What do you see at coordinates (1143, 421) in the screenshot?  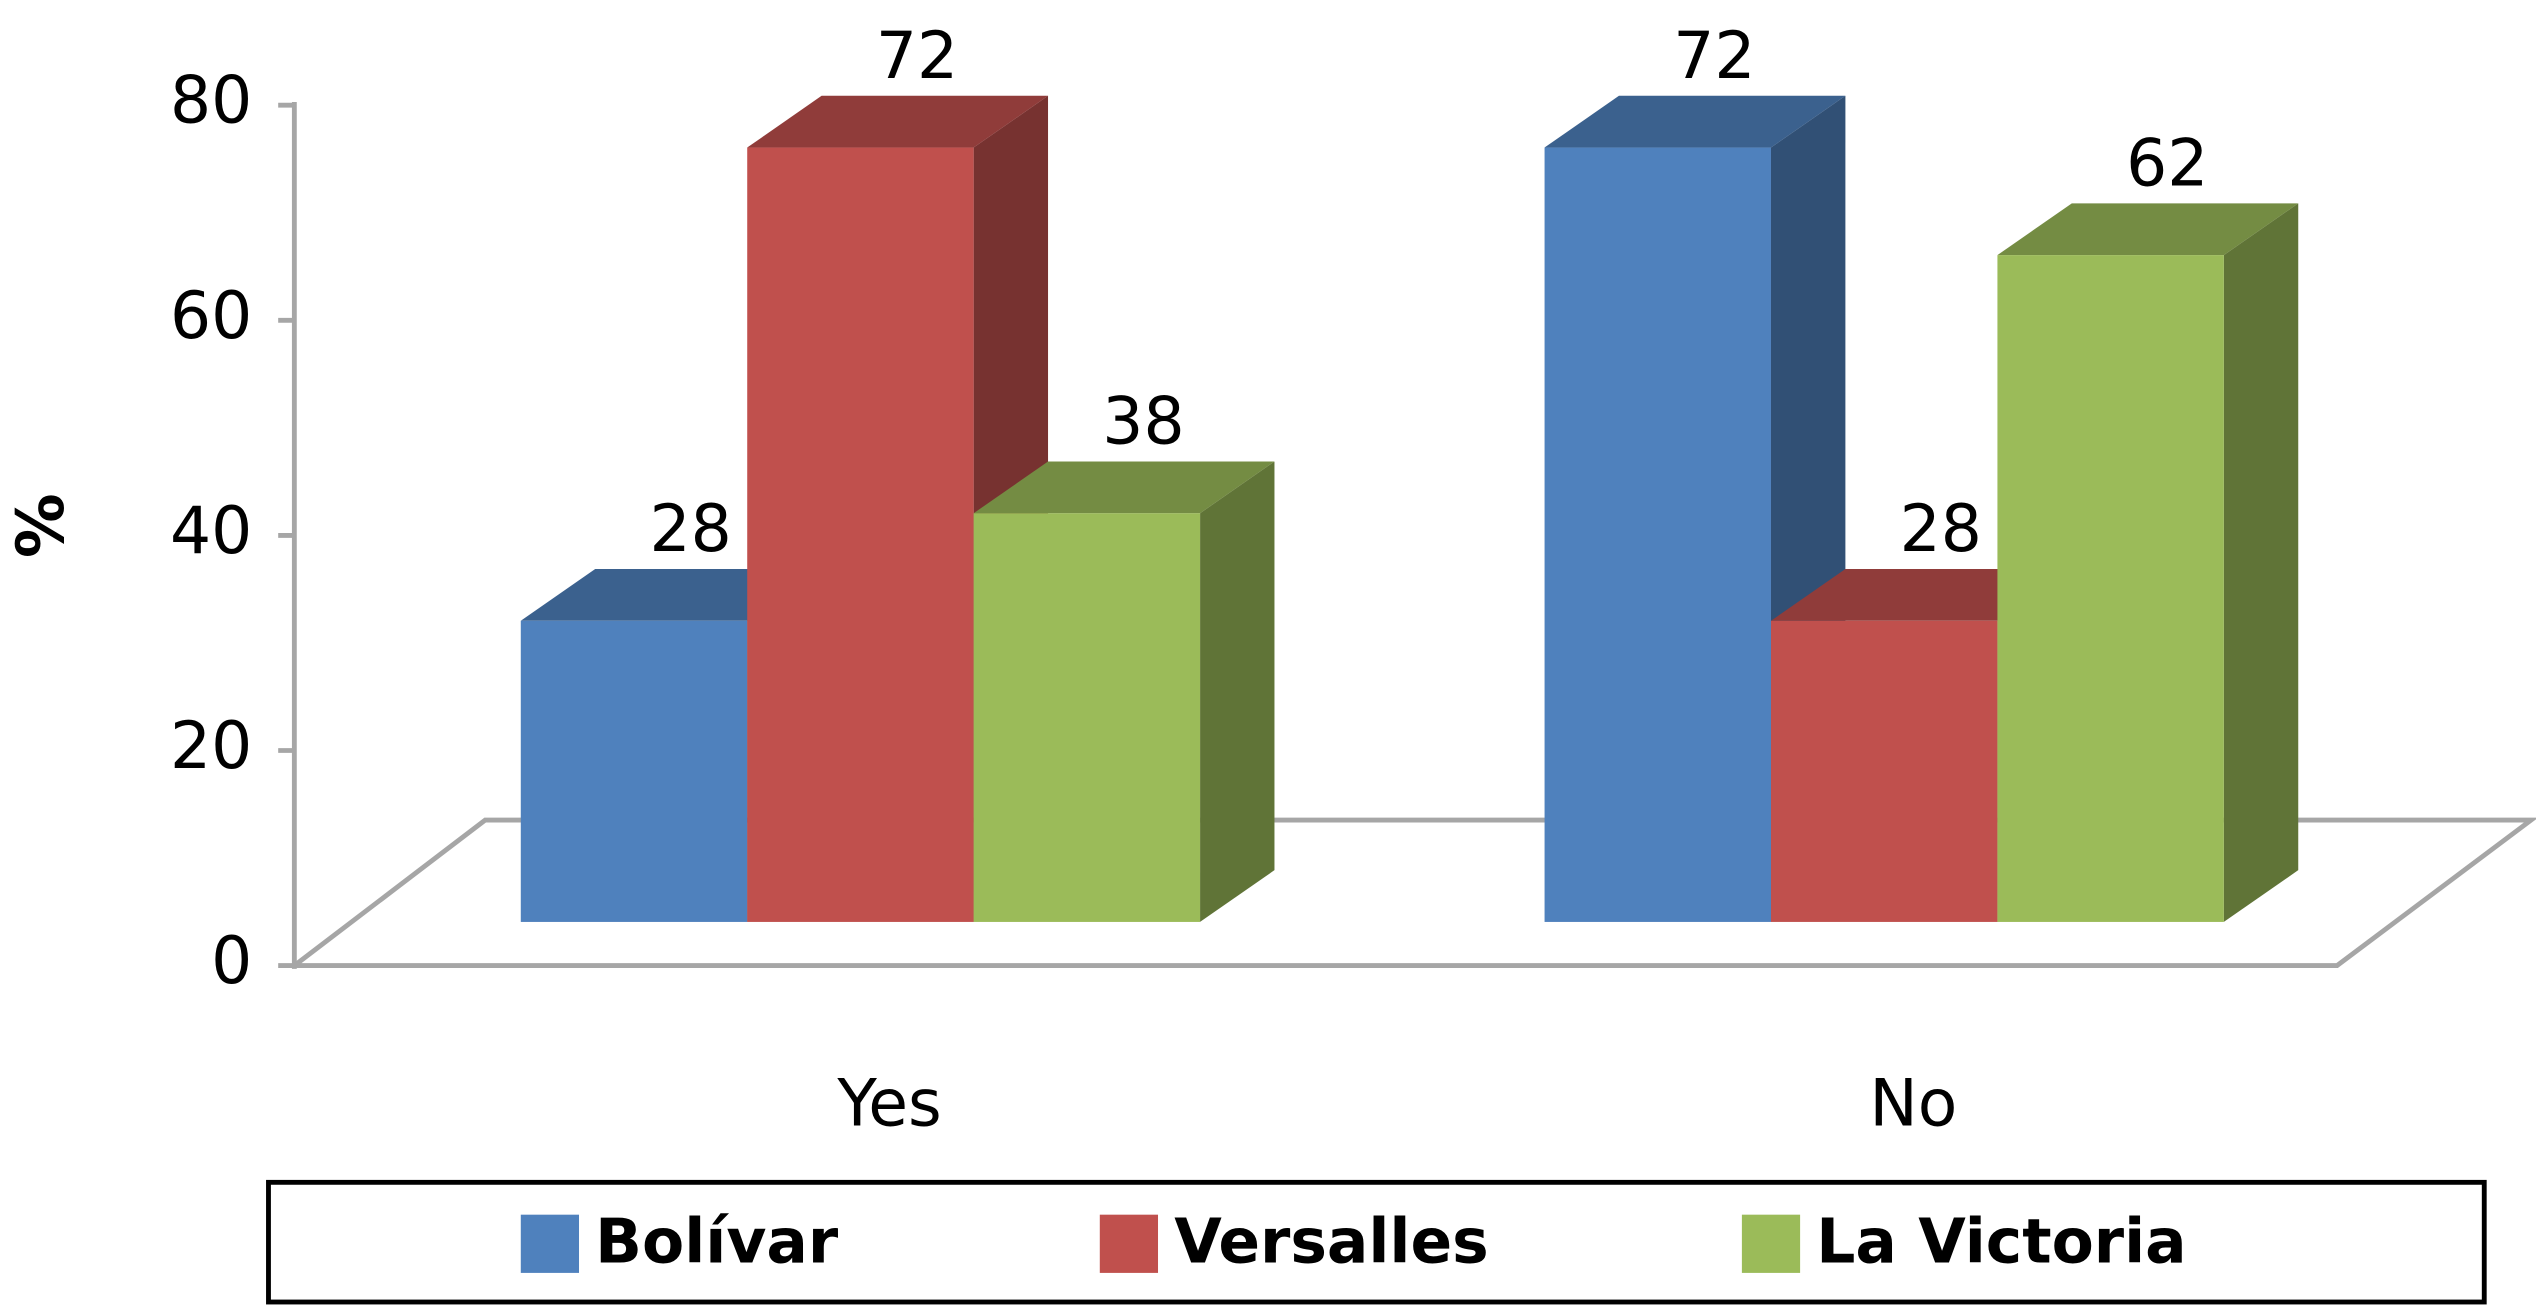 I see `data-label: 38` at bounding box center [1143, 421].